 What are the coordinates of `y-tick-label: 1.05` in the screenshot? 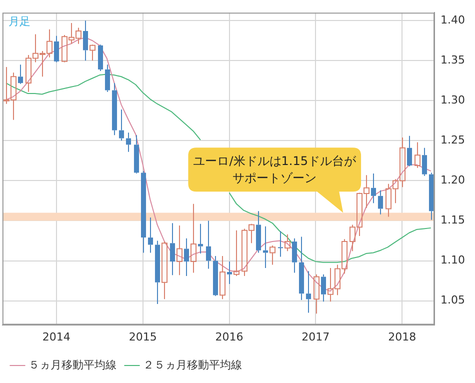 It's located at (453, 300).